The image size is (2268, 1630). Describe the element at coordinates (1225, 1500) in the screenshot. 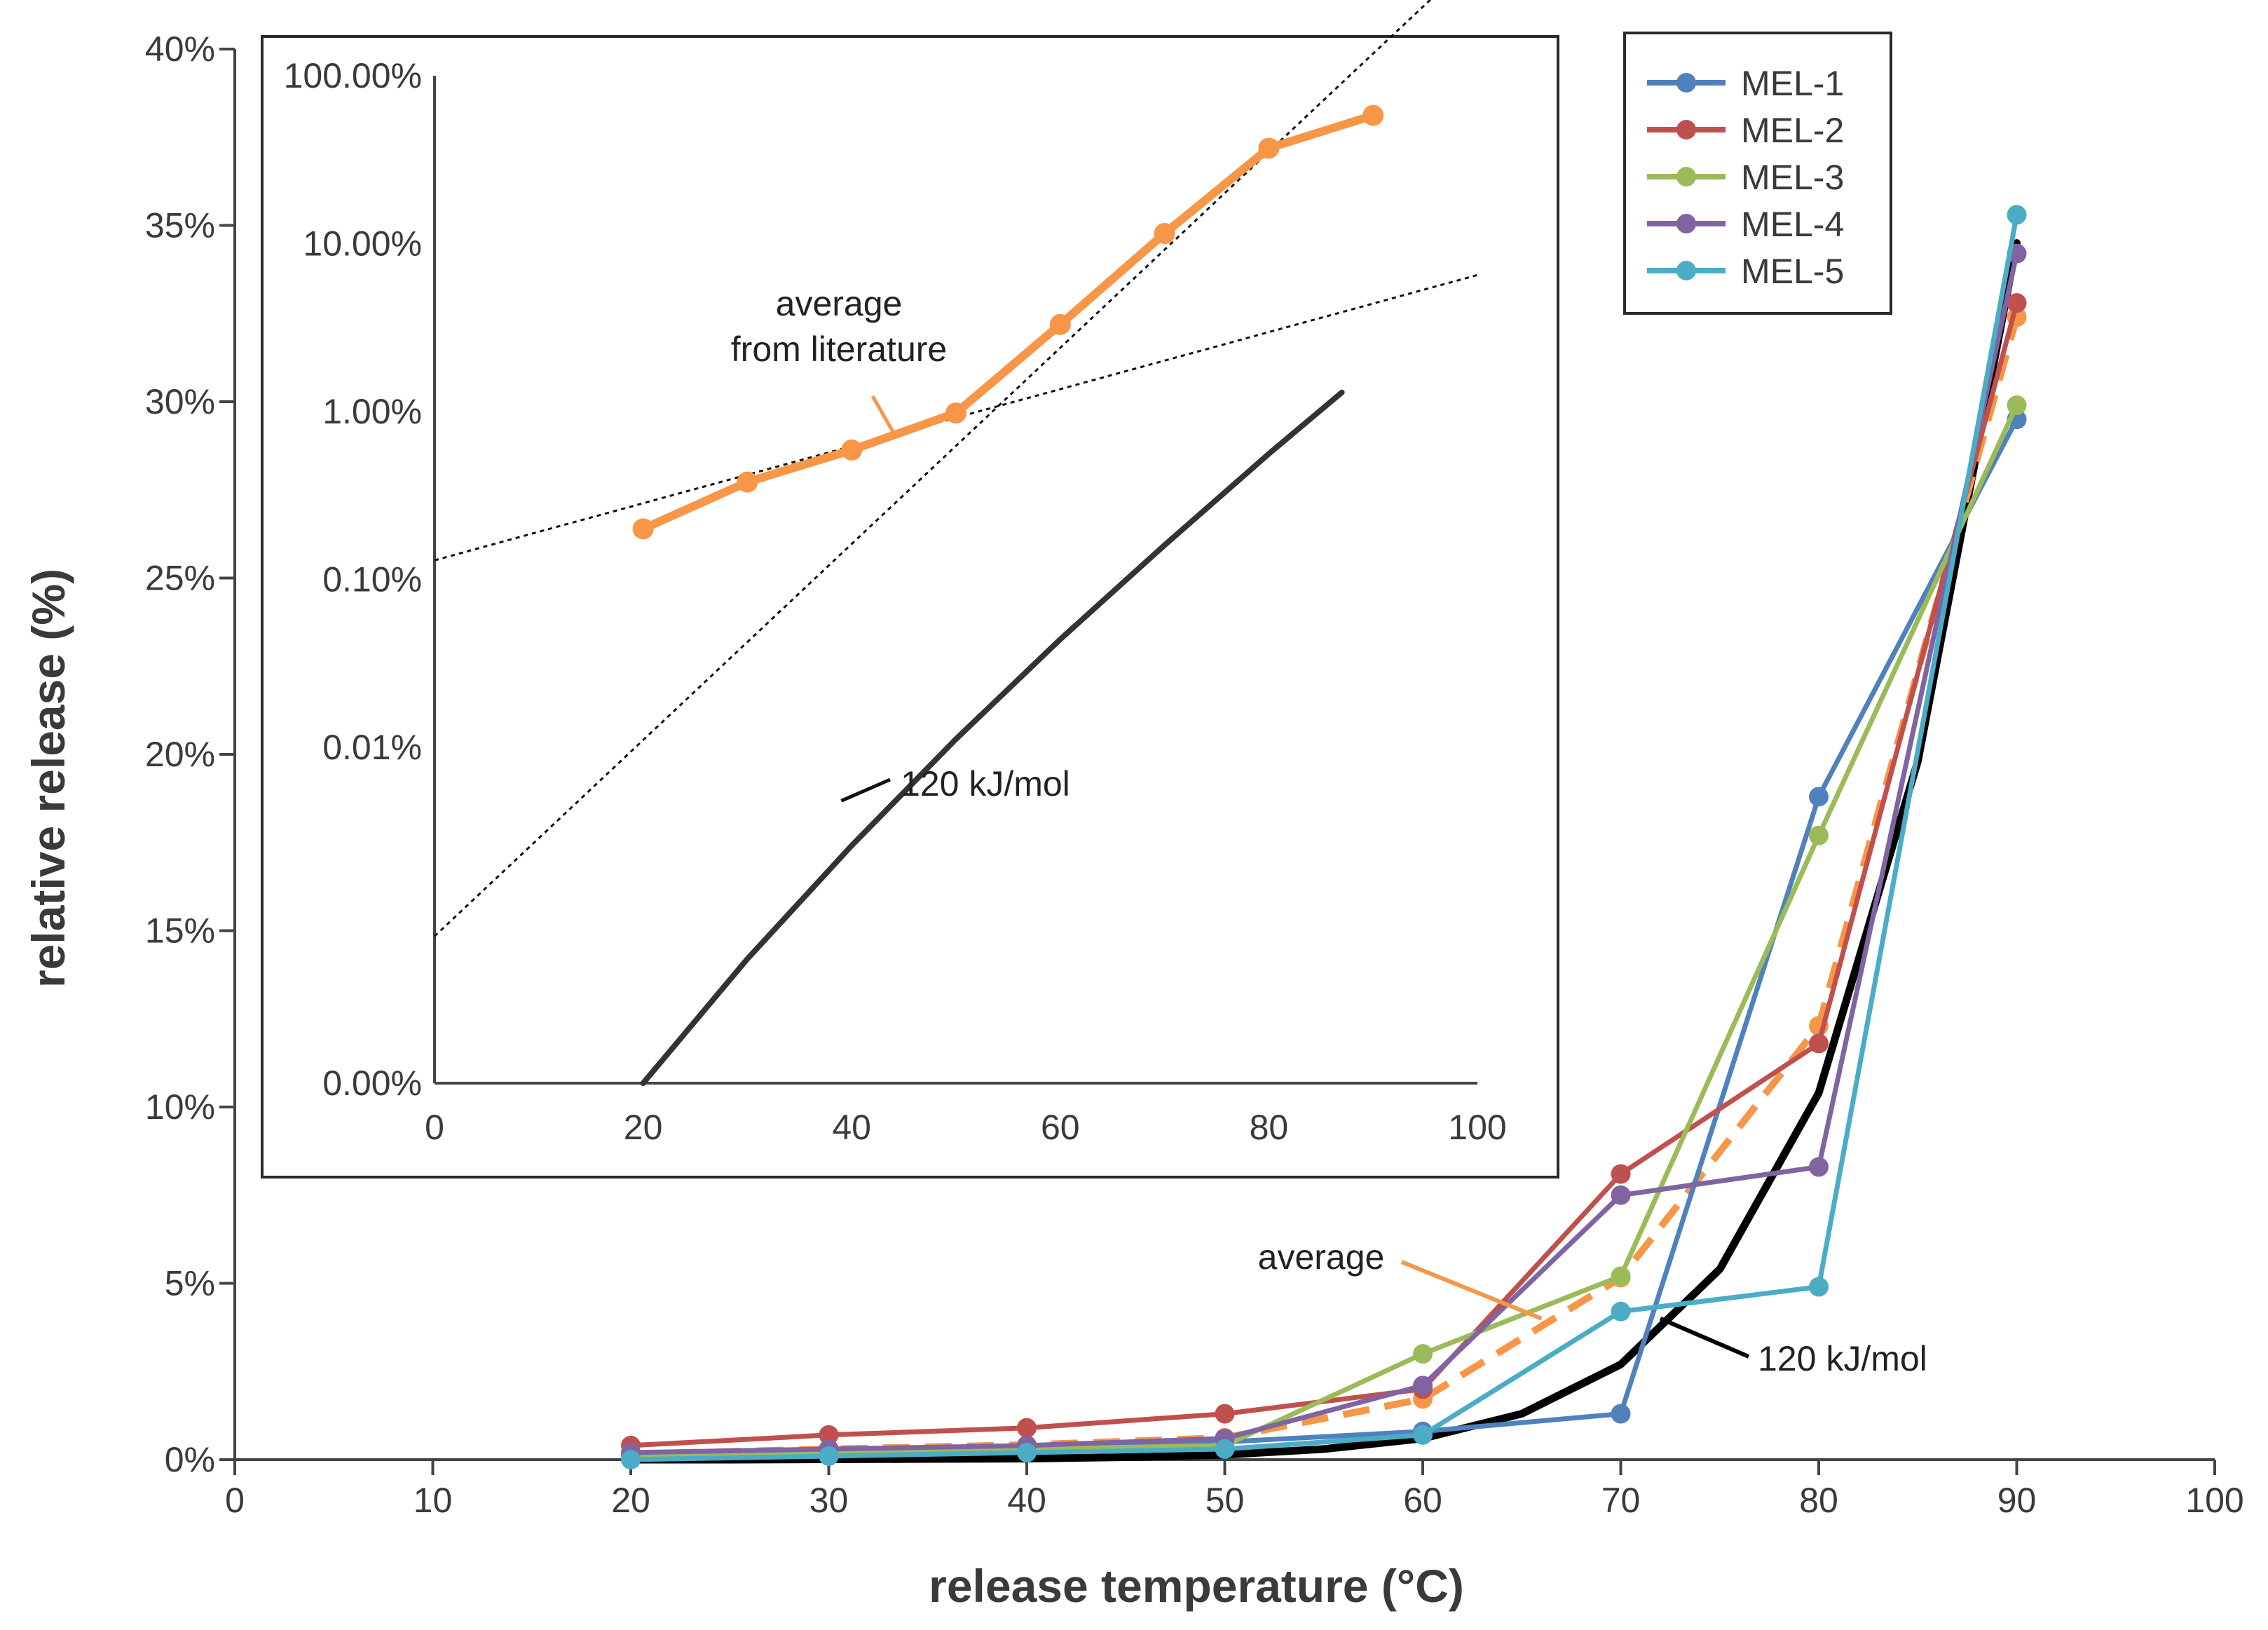

I see `main-x-tick-label: 50` at that location.